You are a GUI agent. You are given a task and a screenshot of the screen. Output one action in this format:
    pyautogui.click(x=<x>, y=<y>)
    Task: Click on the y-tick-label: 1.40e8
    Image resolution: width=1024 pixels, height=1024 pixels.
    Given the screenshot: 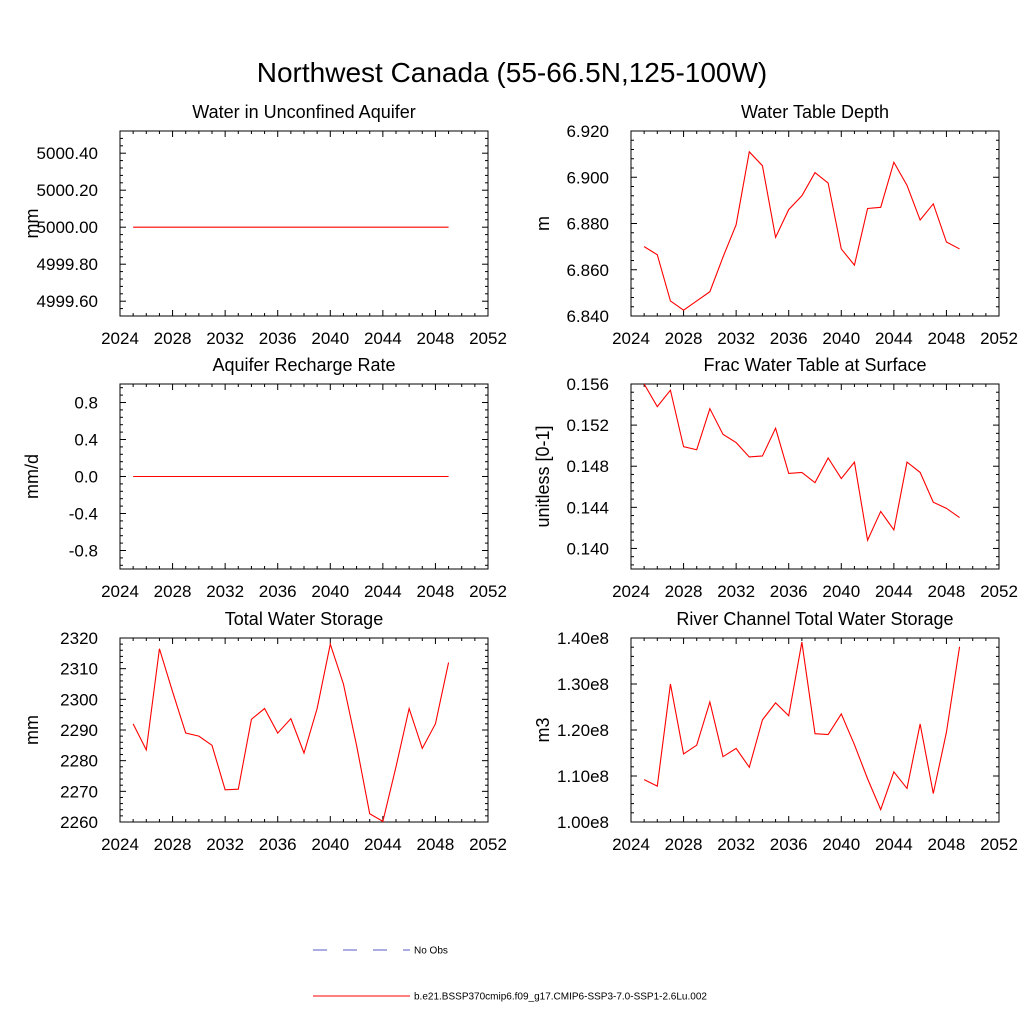 What is the action you would take?
    pyautogui.click(x=583, y=638)
    